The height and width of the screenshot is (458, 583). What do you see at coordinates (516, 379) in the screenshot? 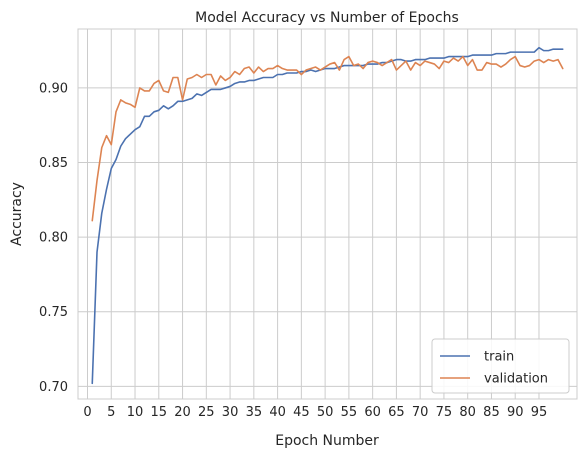
I see `legend-label-validation: validation` at bounding box center [516, 379].